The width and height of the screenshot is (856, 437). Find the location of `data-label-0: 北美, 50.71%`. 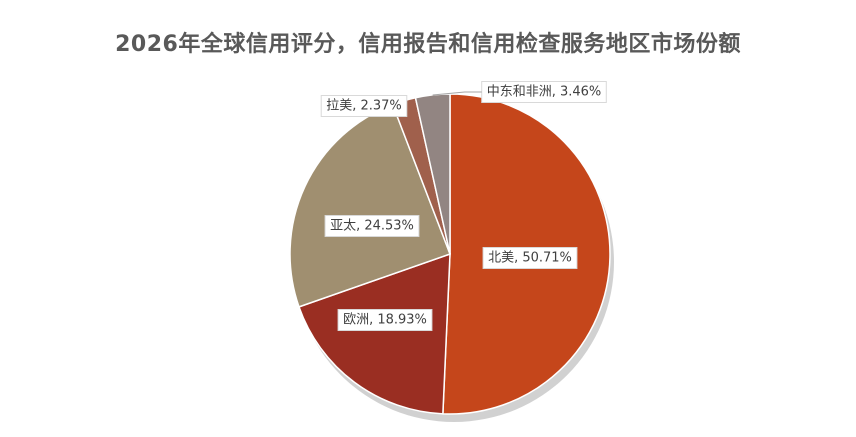

data-label-0: 北美, 50.71% is located at coordinates (530, 258).